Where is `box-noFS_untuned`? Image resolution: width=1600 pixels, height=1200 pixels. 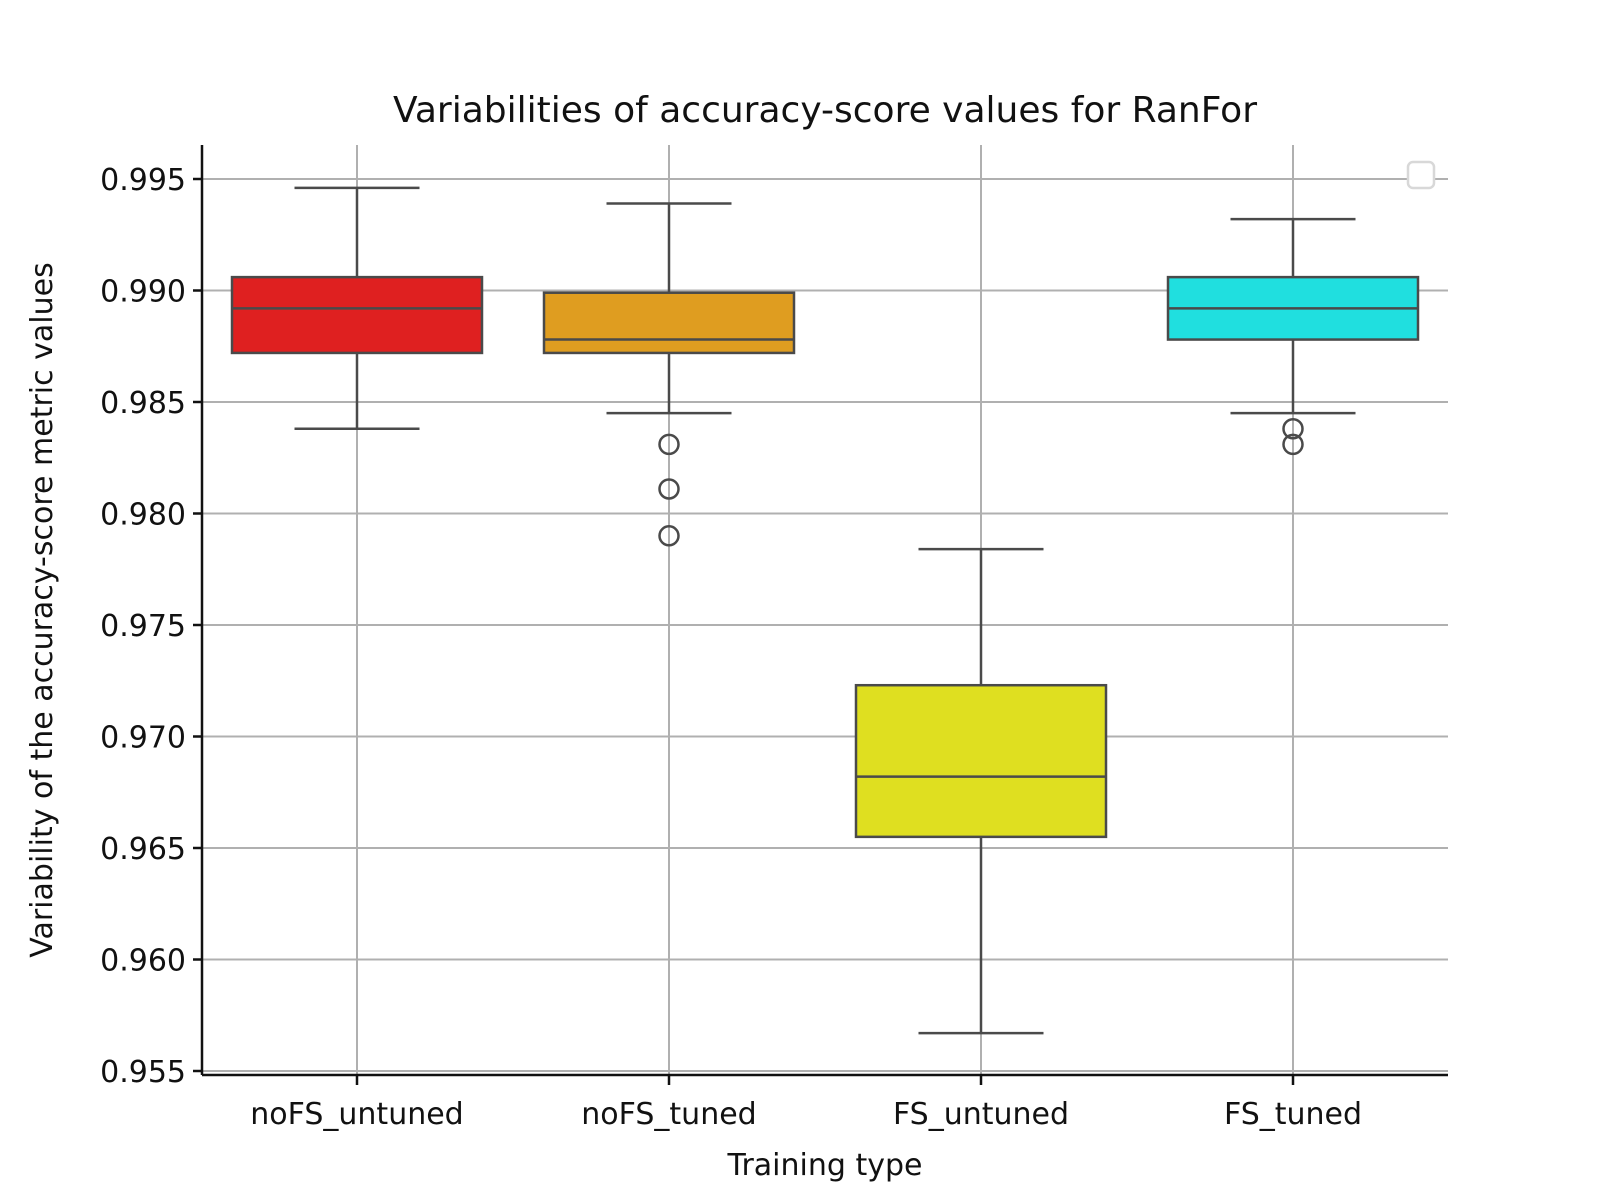 box-noFS_untuned is located at coordinates (357, 308).